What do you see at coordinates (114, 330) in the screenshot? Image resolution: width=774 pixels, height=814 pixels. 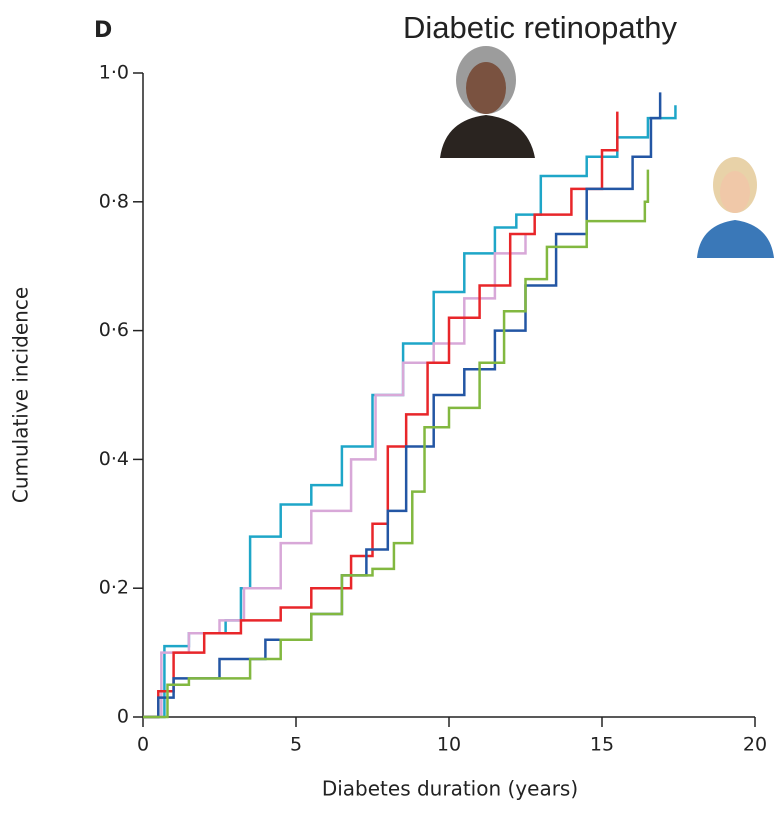 I see `y-tick-label: 0·6` at bounding box center [114, 330].